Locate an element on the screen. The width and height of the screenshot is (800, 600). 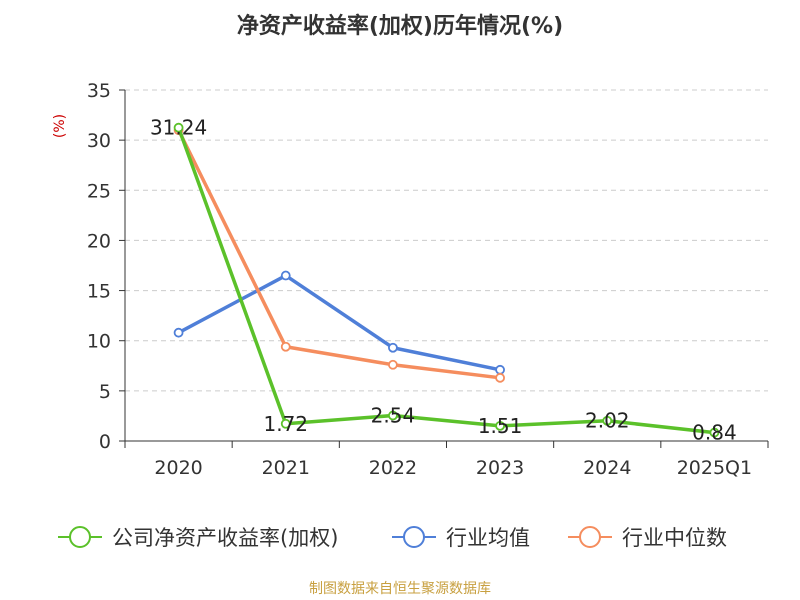
x-tick-label: 2021 is located at coordinates (286, 468).